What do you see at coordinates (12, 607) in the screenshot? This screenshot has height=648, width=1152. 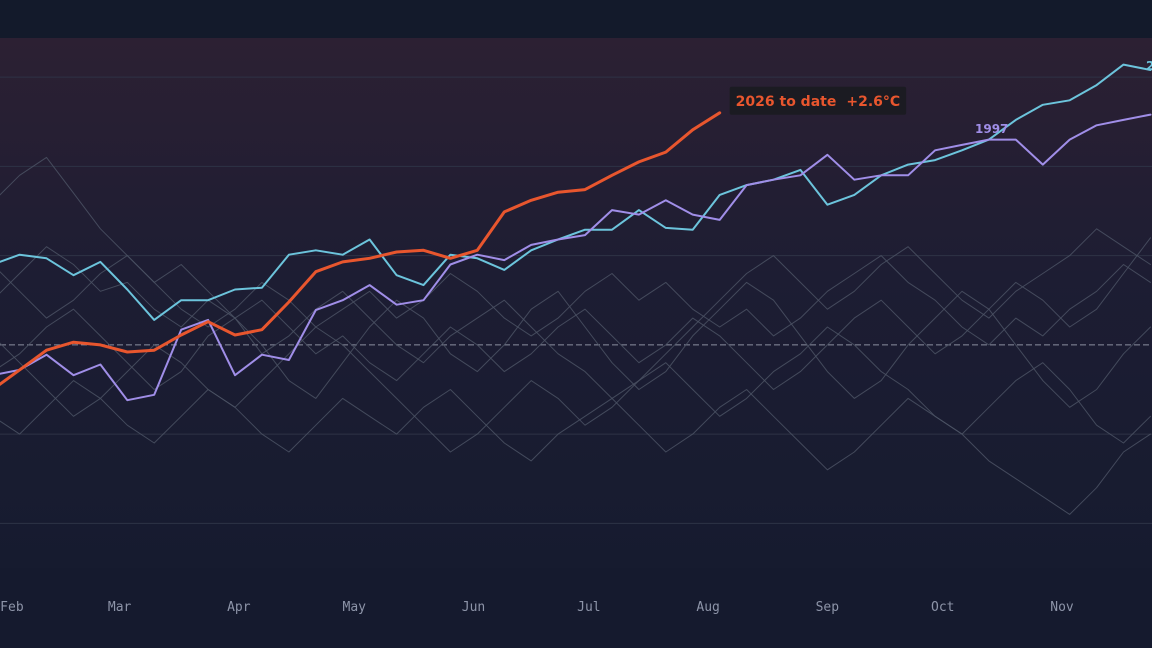 I see `x-tick-label: Feb` at bounding box center [12, 607].